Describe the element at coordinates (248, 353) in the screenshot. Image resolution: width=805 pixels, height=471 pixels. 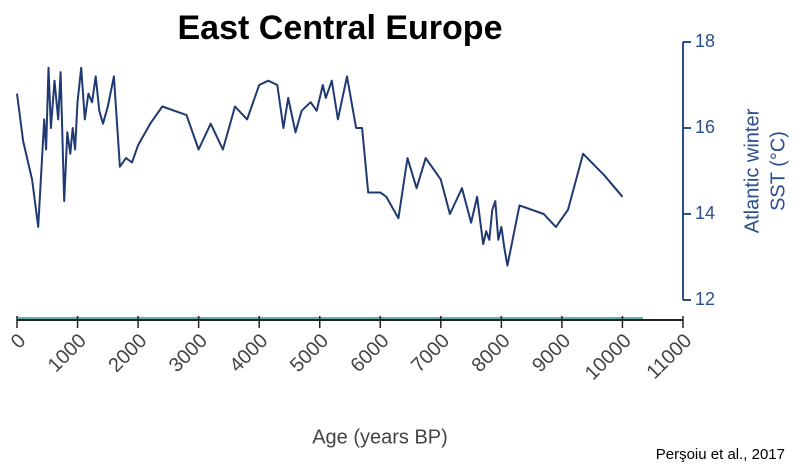
I see `x-tick-label: 4000` at that location.